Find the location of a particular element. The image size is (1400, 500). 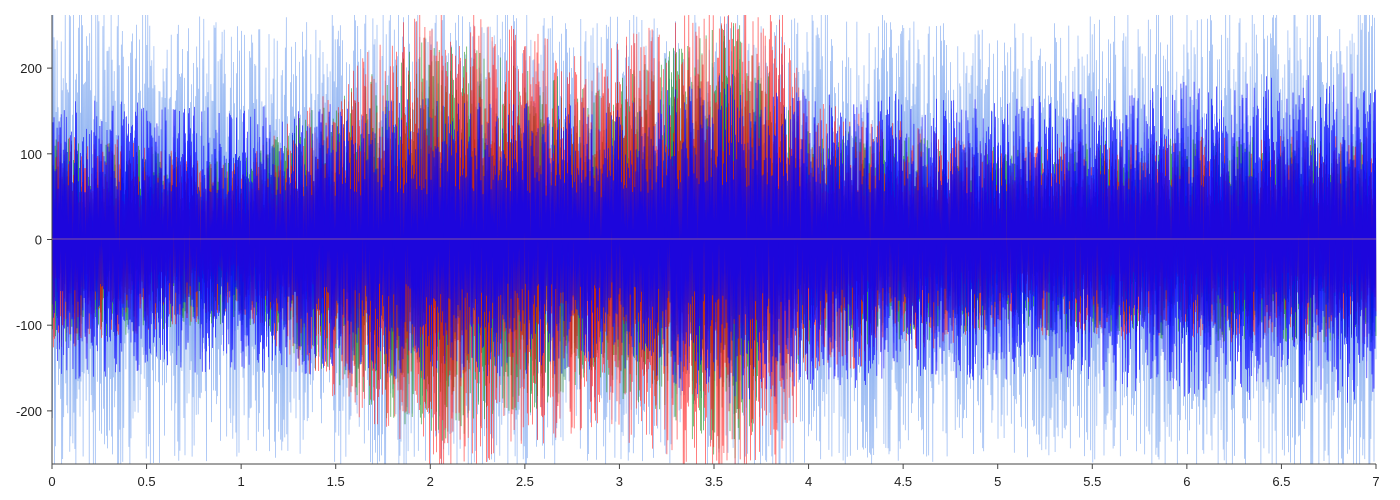

x-tick-label: 3 is located at coordinates (619, 481).